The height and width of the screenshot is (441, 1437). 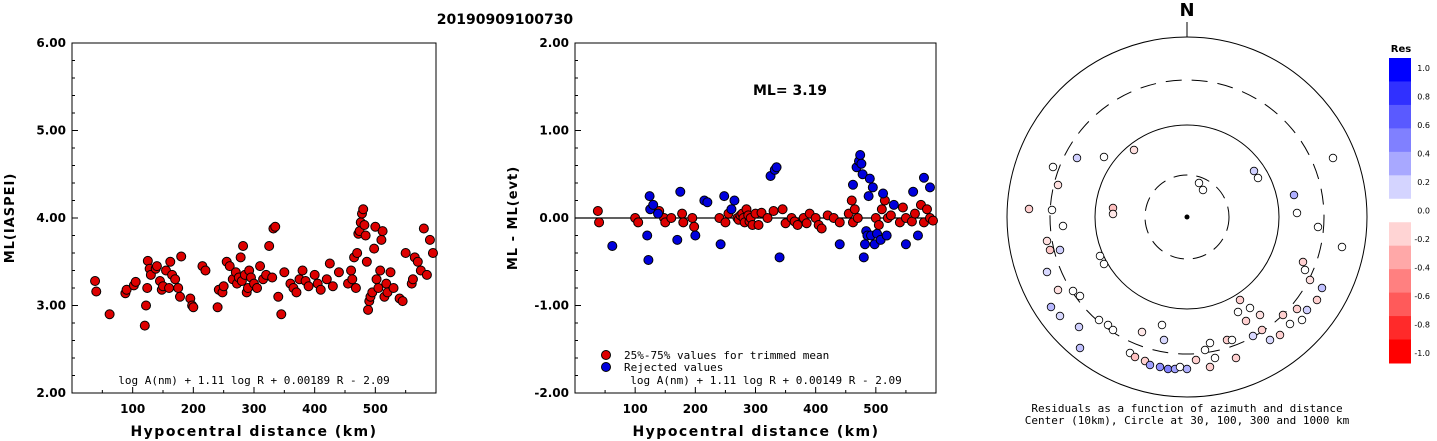 I want to click on right-y-ticks: -2.00 -1.00 0.00 1.00 2.00, so click(x=557, y=218).